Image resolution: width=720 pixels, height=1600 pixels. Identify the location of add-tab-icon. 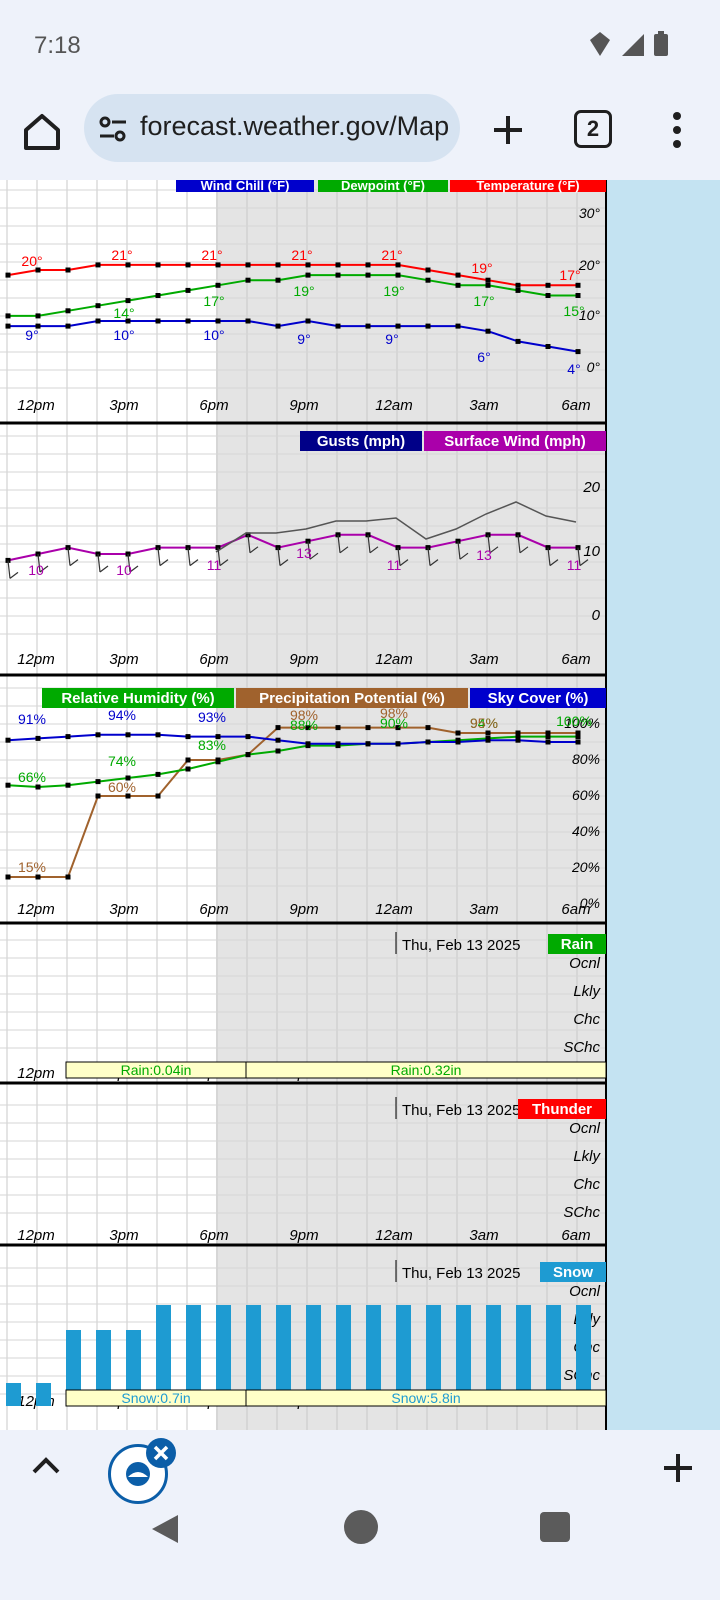
(678, 1468).